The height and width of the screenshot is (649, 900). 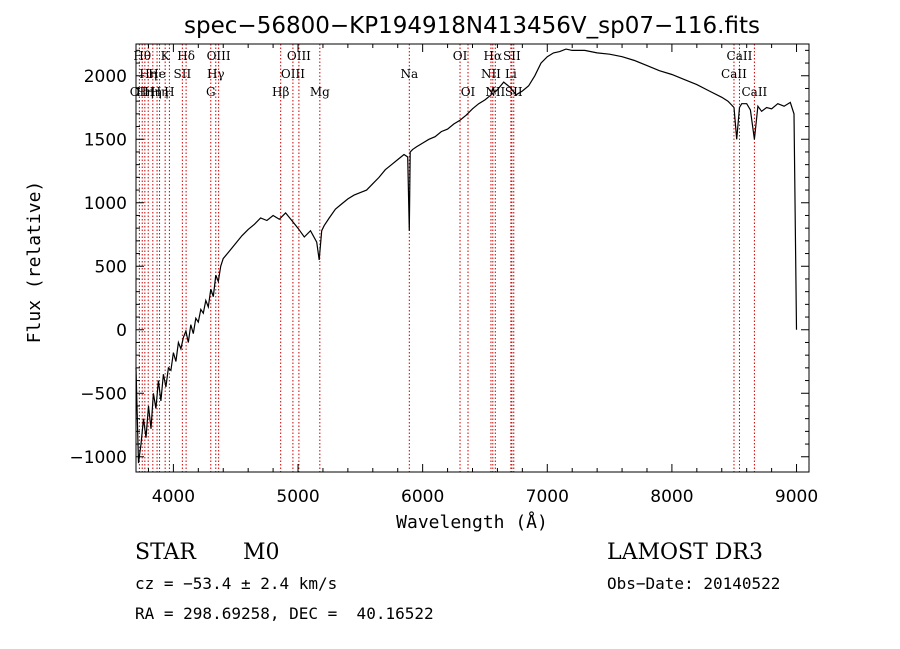 What do you see at coordinates (157, 74) in the screenshot?
I see `marker-label: He` at bounding box center [157, 74].